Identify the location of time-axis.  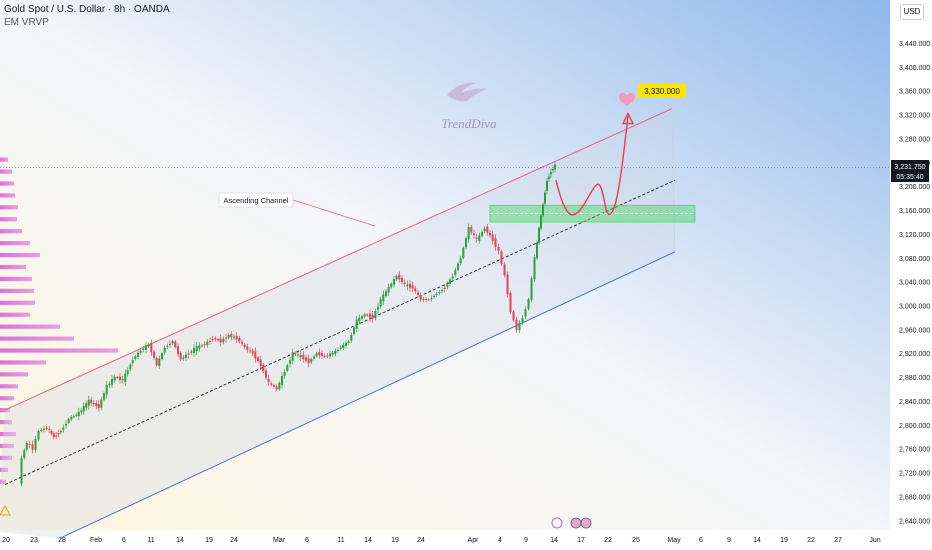
(445, 540).